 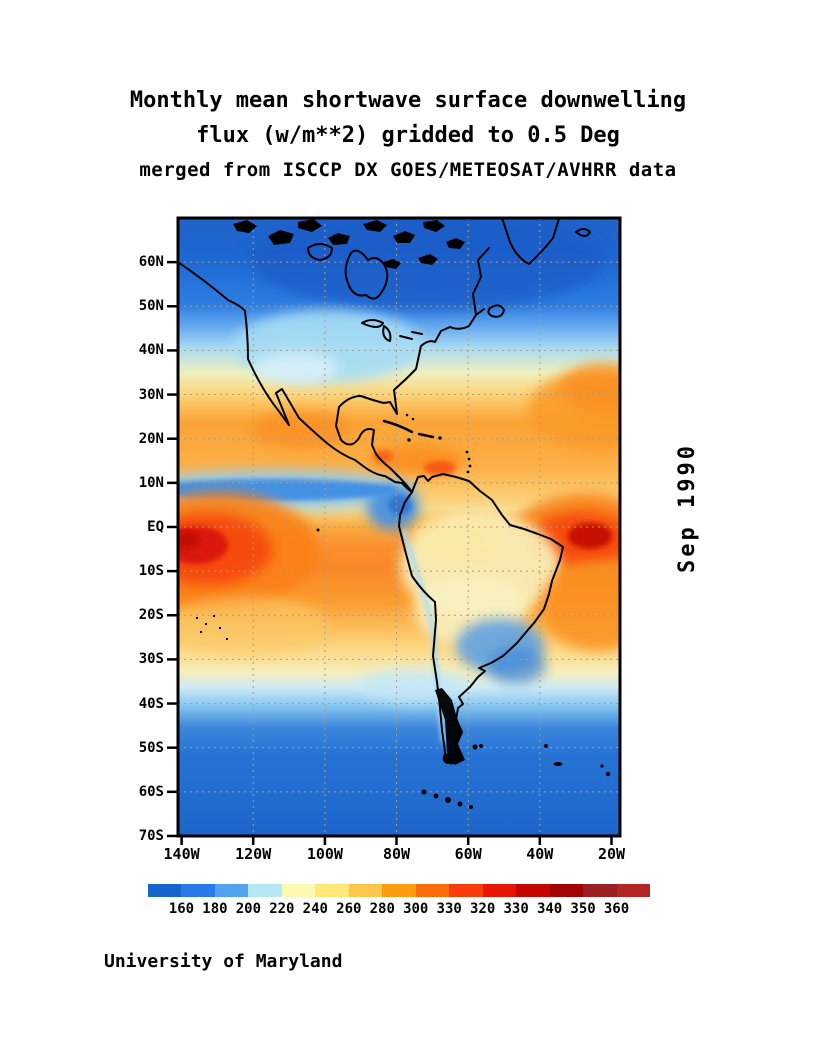 What do you see at coordinates (151, 438) in the screenshot?
I see `lat-tick-label: 20N` at bounding box center [151, 438].